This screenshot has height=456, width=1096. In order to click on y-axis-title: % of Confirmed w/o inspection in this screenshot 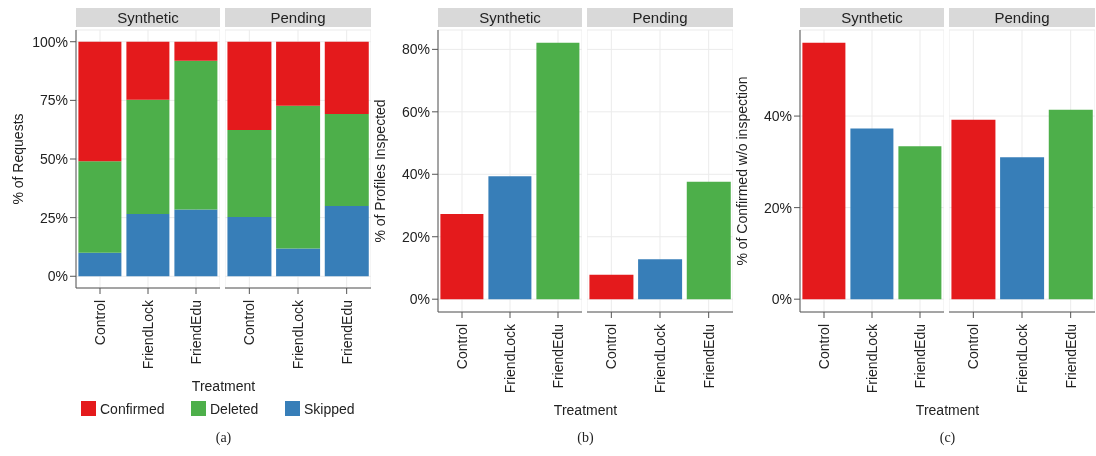, I will do `click(742, 171)`.